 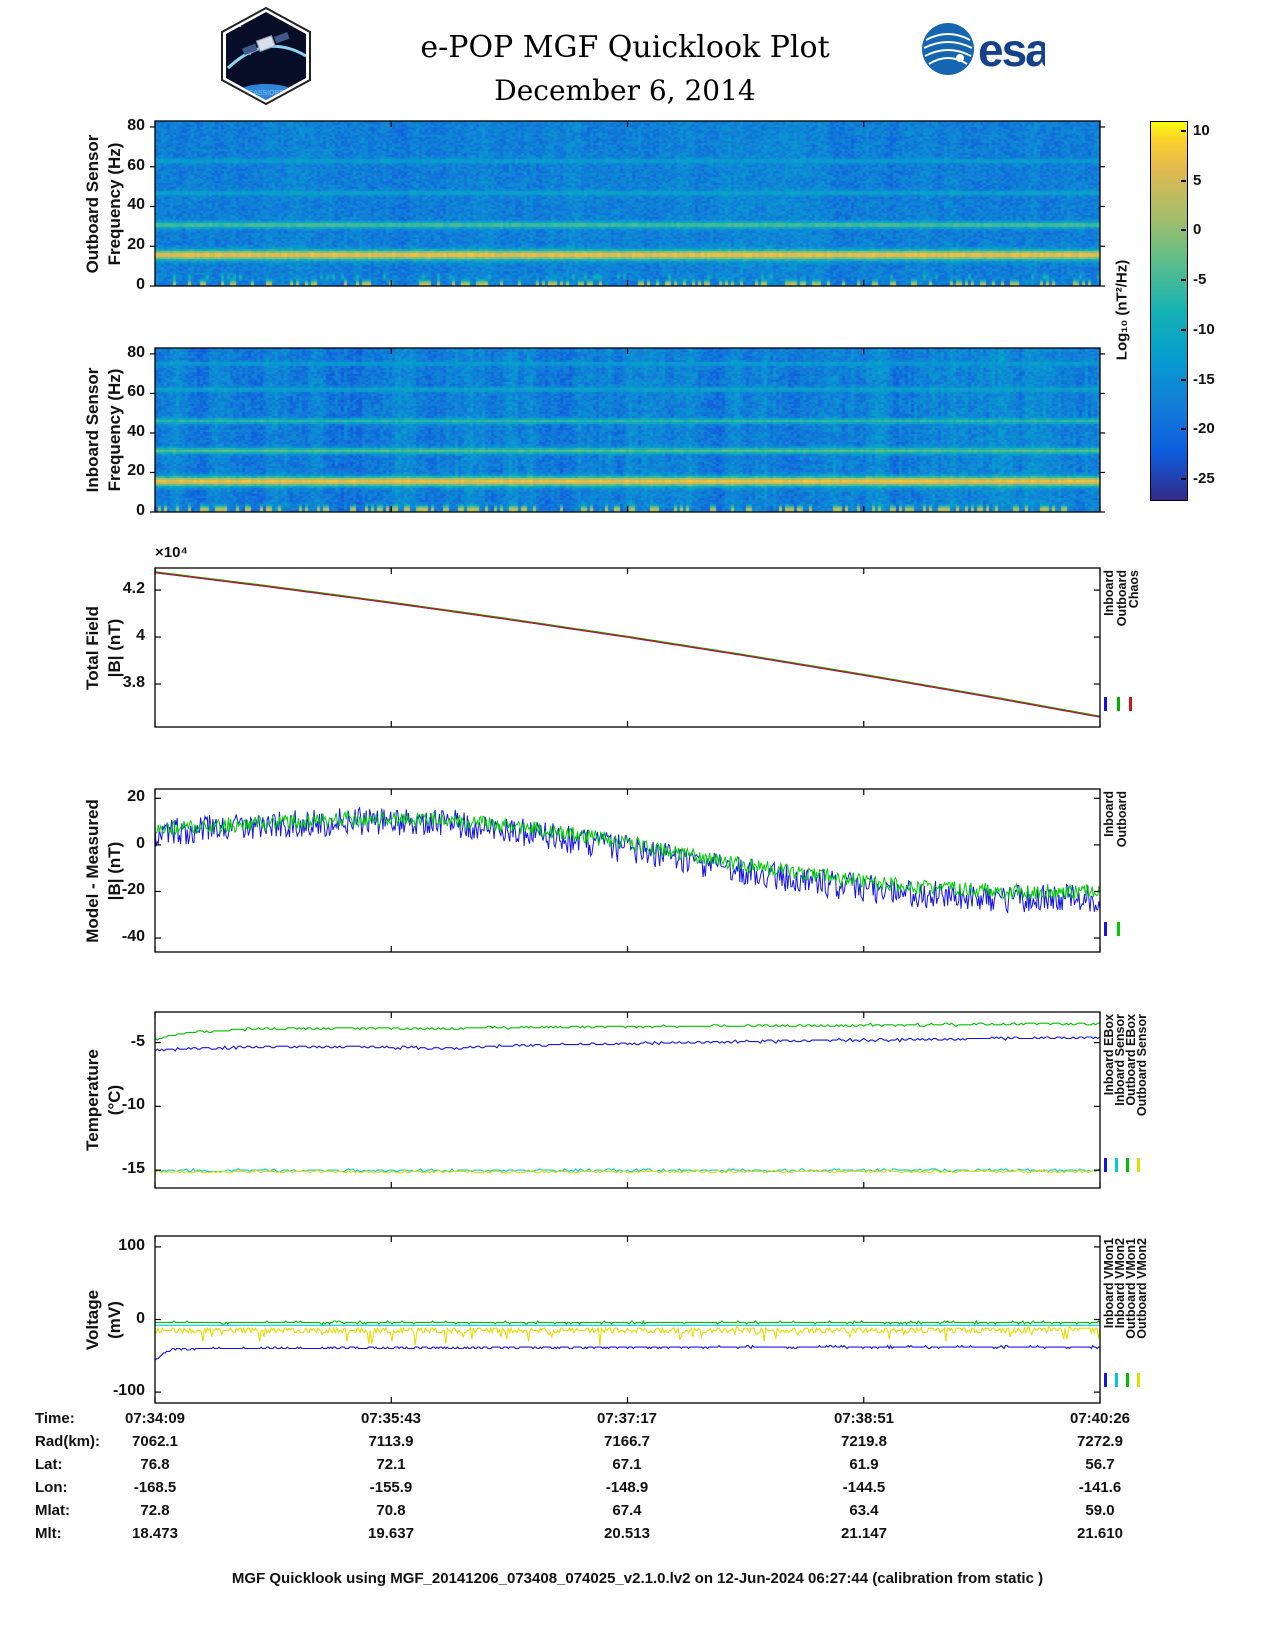 I want to click on mlt-value: 18.473, so click(x=155, y=1533).